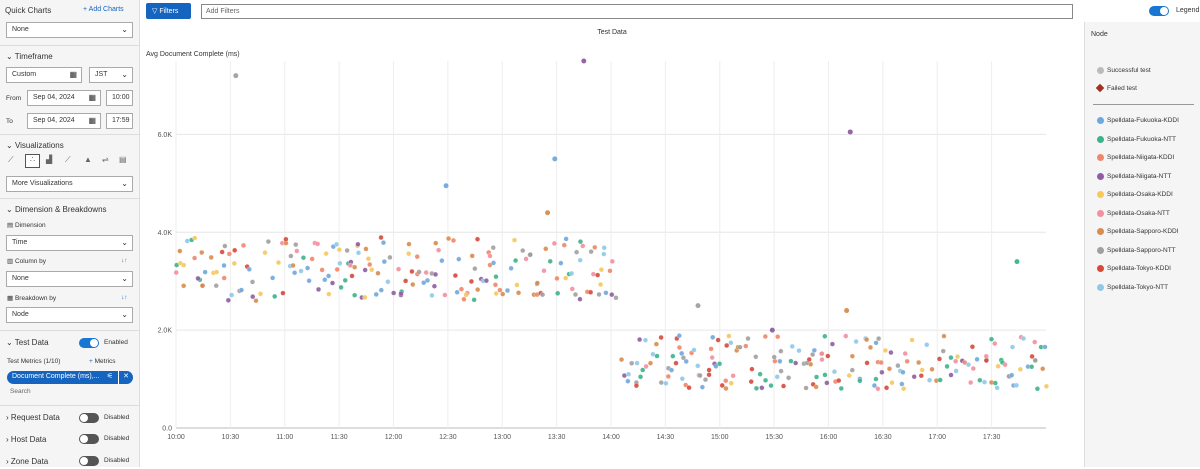 This screenshot has width=1200, height=469. I want to click on legend-item: Spelldata-Osaka-NTT, so click(1133, 213).